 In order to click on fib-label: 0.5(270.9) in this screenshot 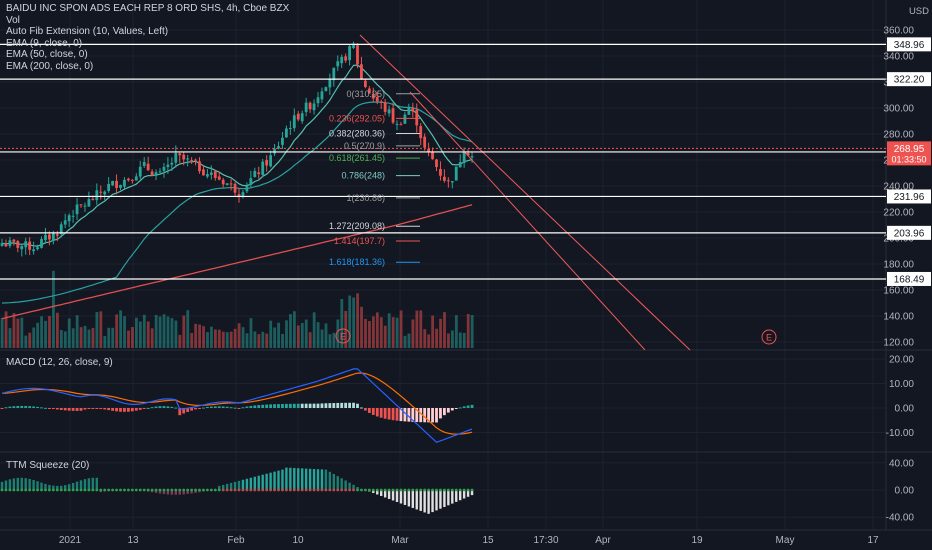, I will do `click(364, 146)`.